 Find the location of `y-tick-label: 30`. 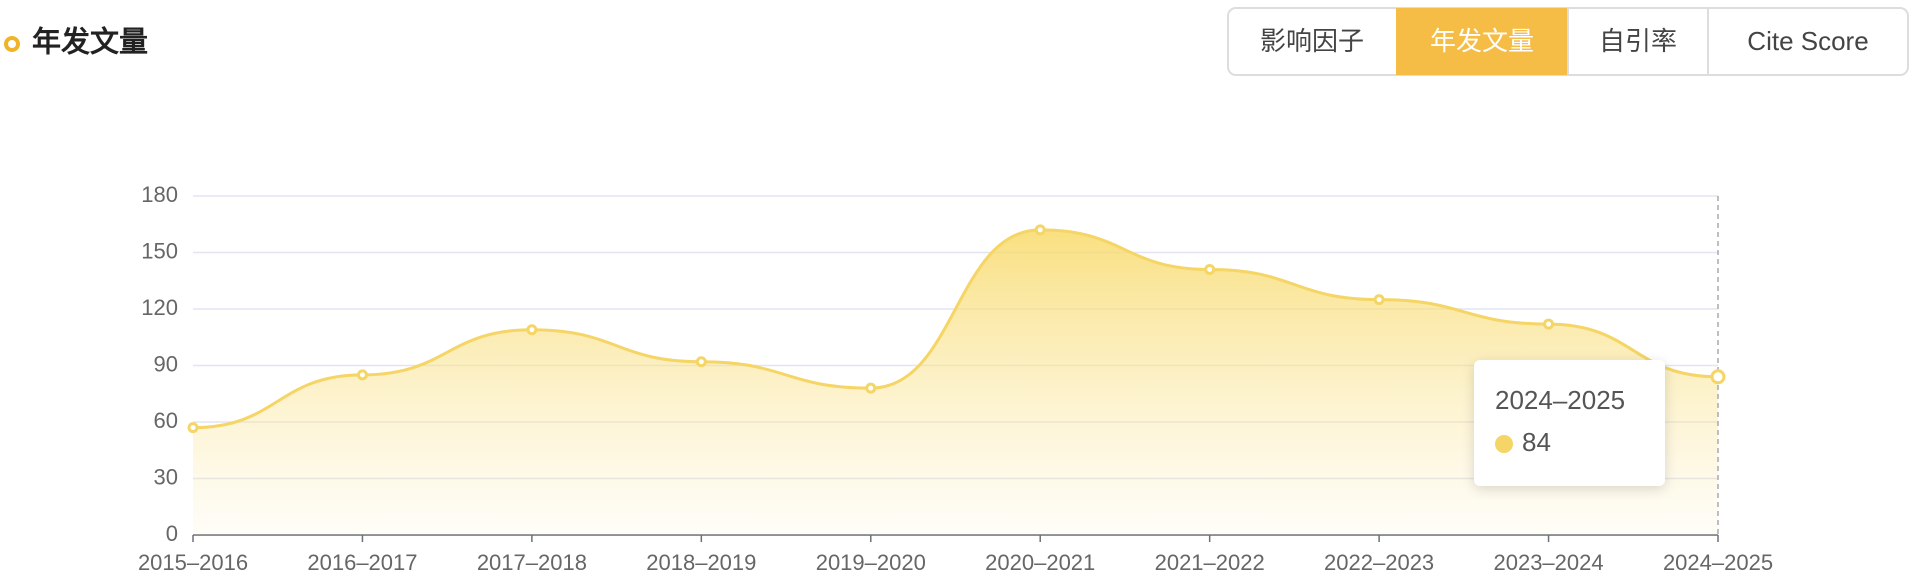

y-tick-label: 30 is located at coordinates (166, 476).